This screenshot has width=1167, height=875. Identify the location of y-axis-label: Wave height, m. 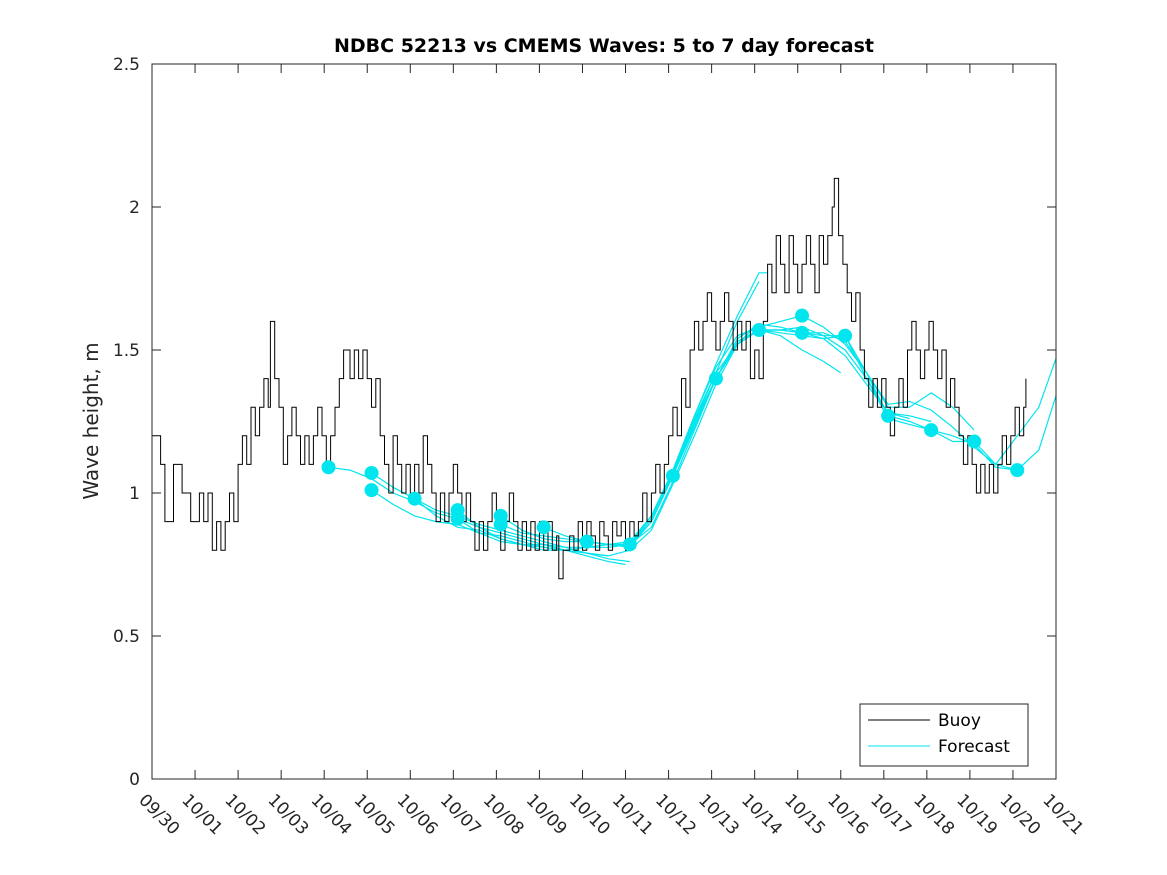
(91, 420).